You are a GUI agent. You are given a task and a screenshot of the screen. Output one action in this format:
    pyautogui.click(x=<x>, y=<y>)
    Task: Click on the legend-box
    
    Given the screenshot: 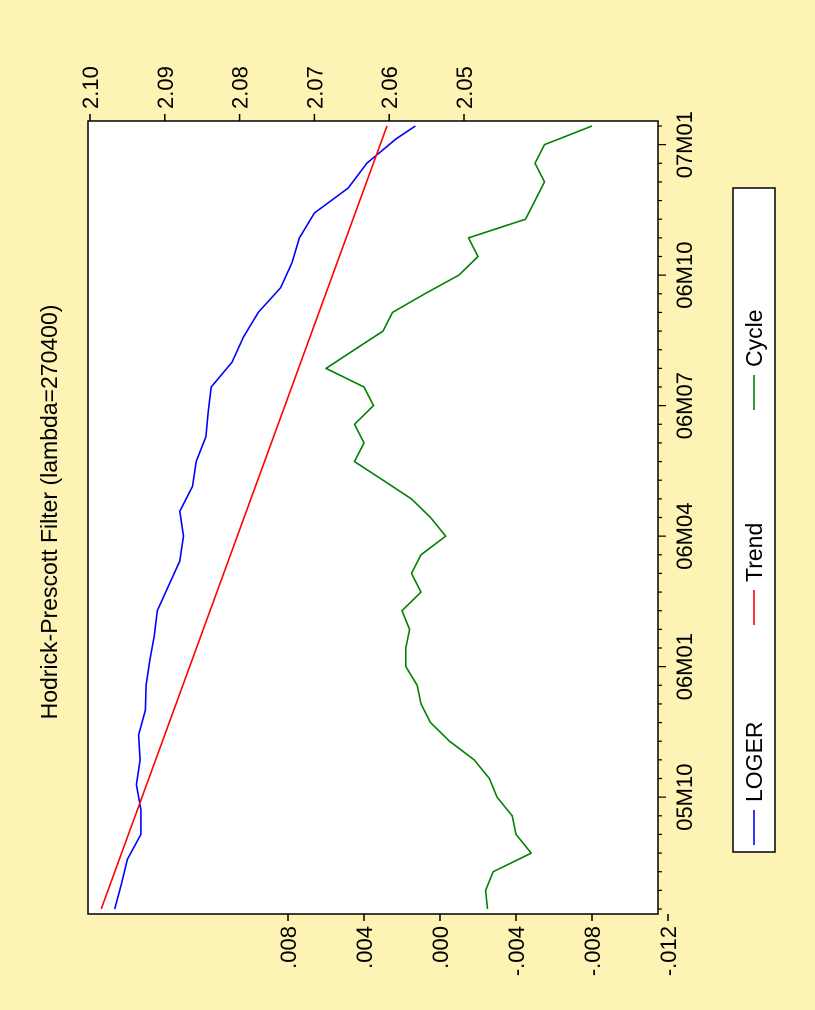 What is the action you would take?
    pyautogui.click(x=754, y=520)
    